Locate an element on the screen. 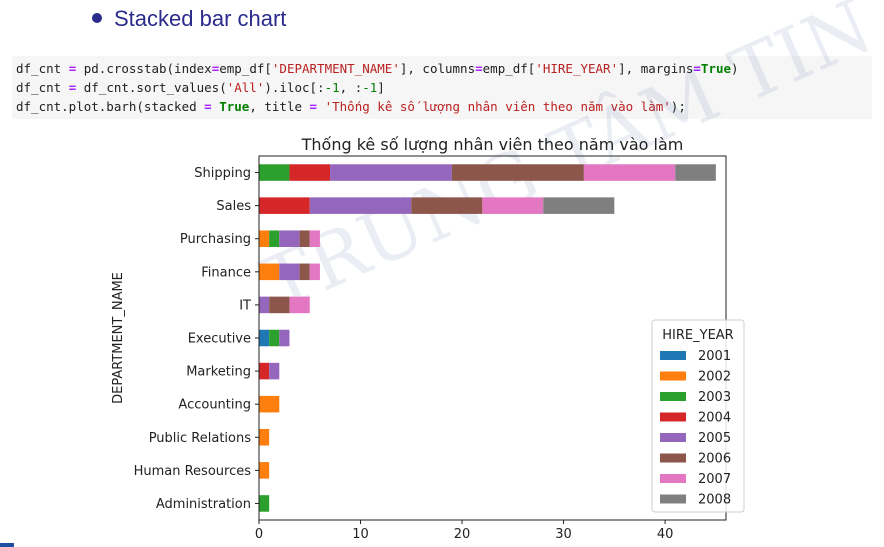 The height and width of the screenshot is (547, 884). bar-purchasing-2002 is located at coordinates (264, 238).